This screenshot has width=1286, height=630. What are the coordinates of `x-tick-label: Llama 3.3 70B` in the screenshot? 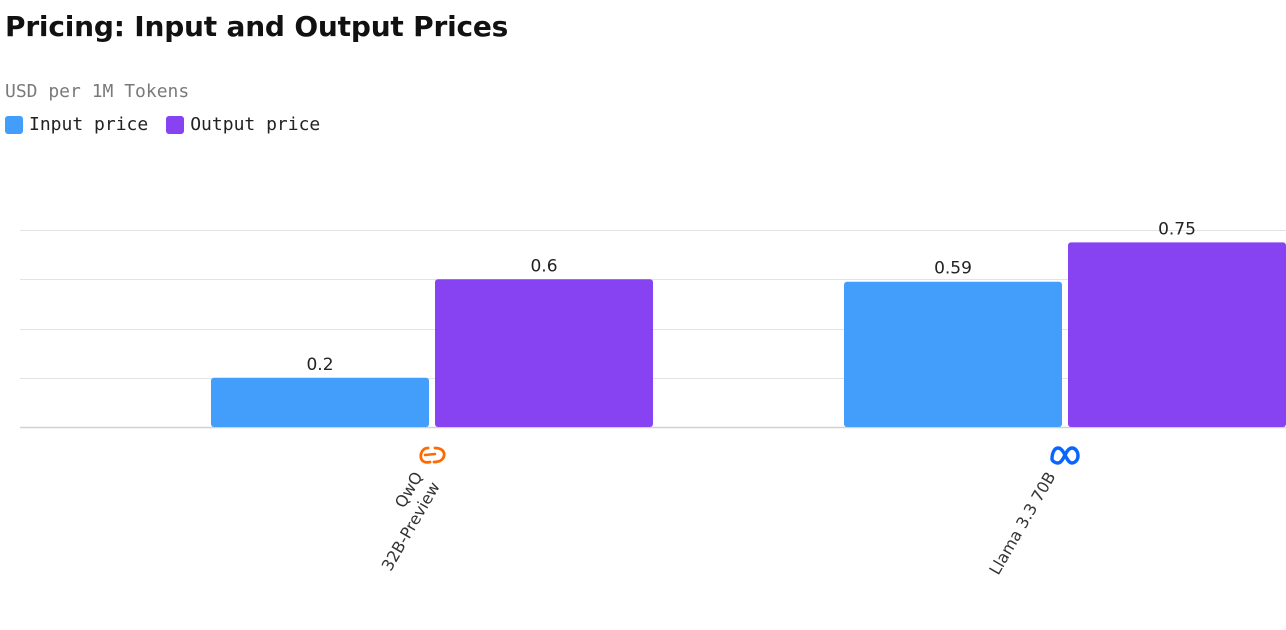 It's located at (1022, 524).